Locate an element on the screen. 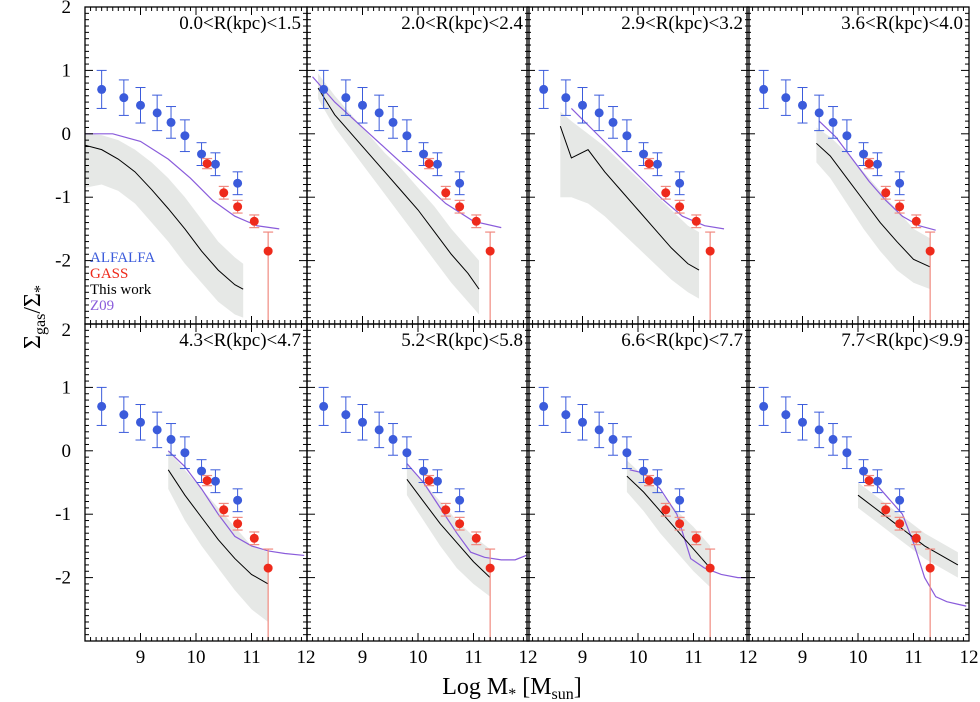  legend-entry-z09: Z09 is located at coordinates (102, 306).